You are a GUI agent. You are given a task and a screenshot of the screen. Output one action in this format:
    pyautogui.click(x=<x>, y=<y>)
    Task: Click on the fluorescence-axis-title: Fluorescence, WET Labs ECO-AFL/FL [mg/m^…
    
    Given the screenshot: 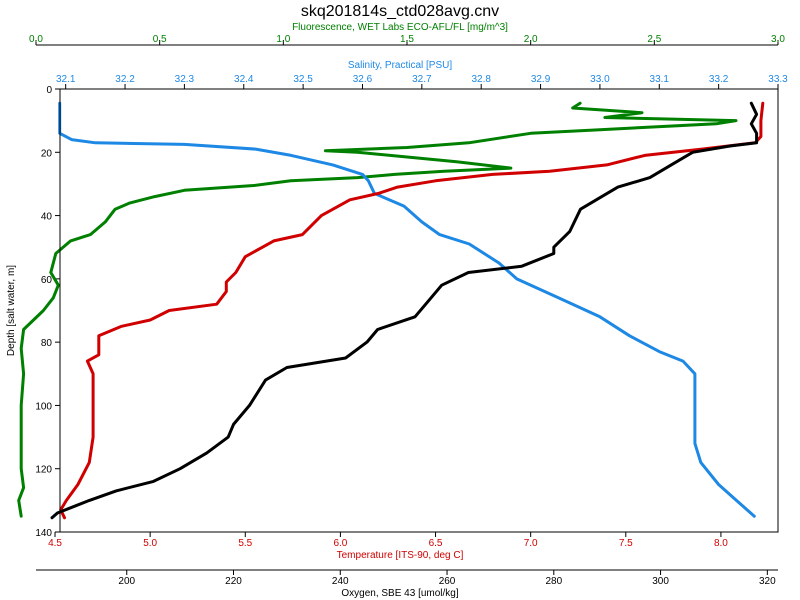 What is the action you would take?
    pyautogui.click(x=400, y=27)
    